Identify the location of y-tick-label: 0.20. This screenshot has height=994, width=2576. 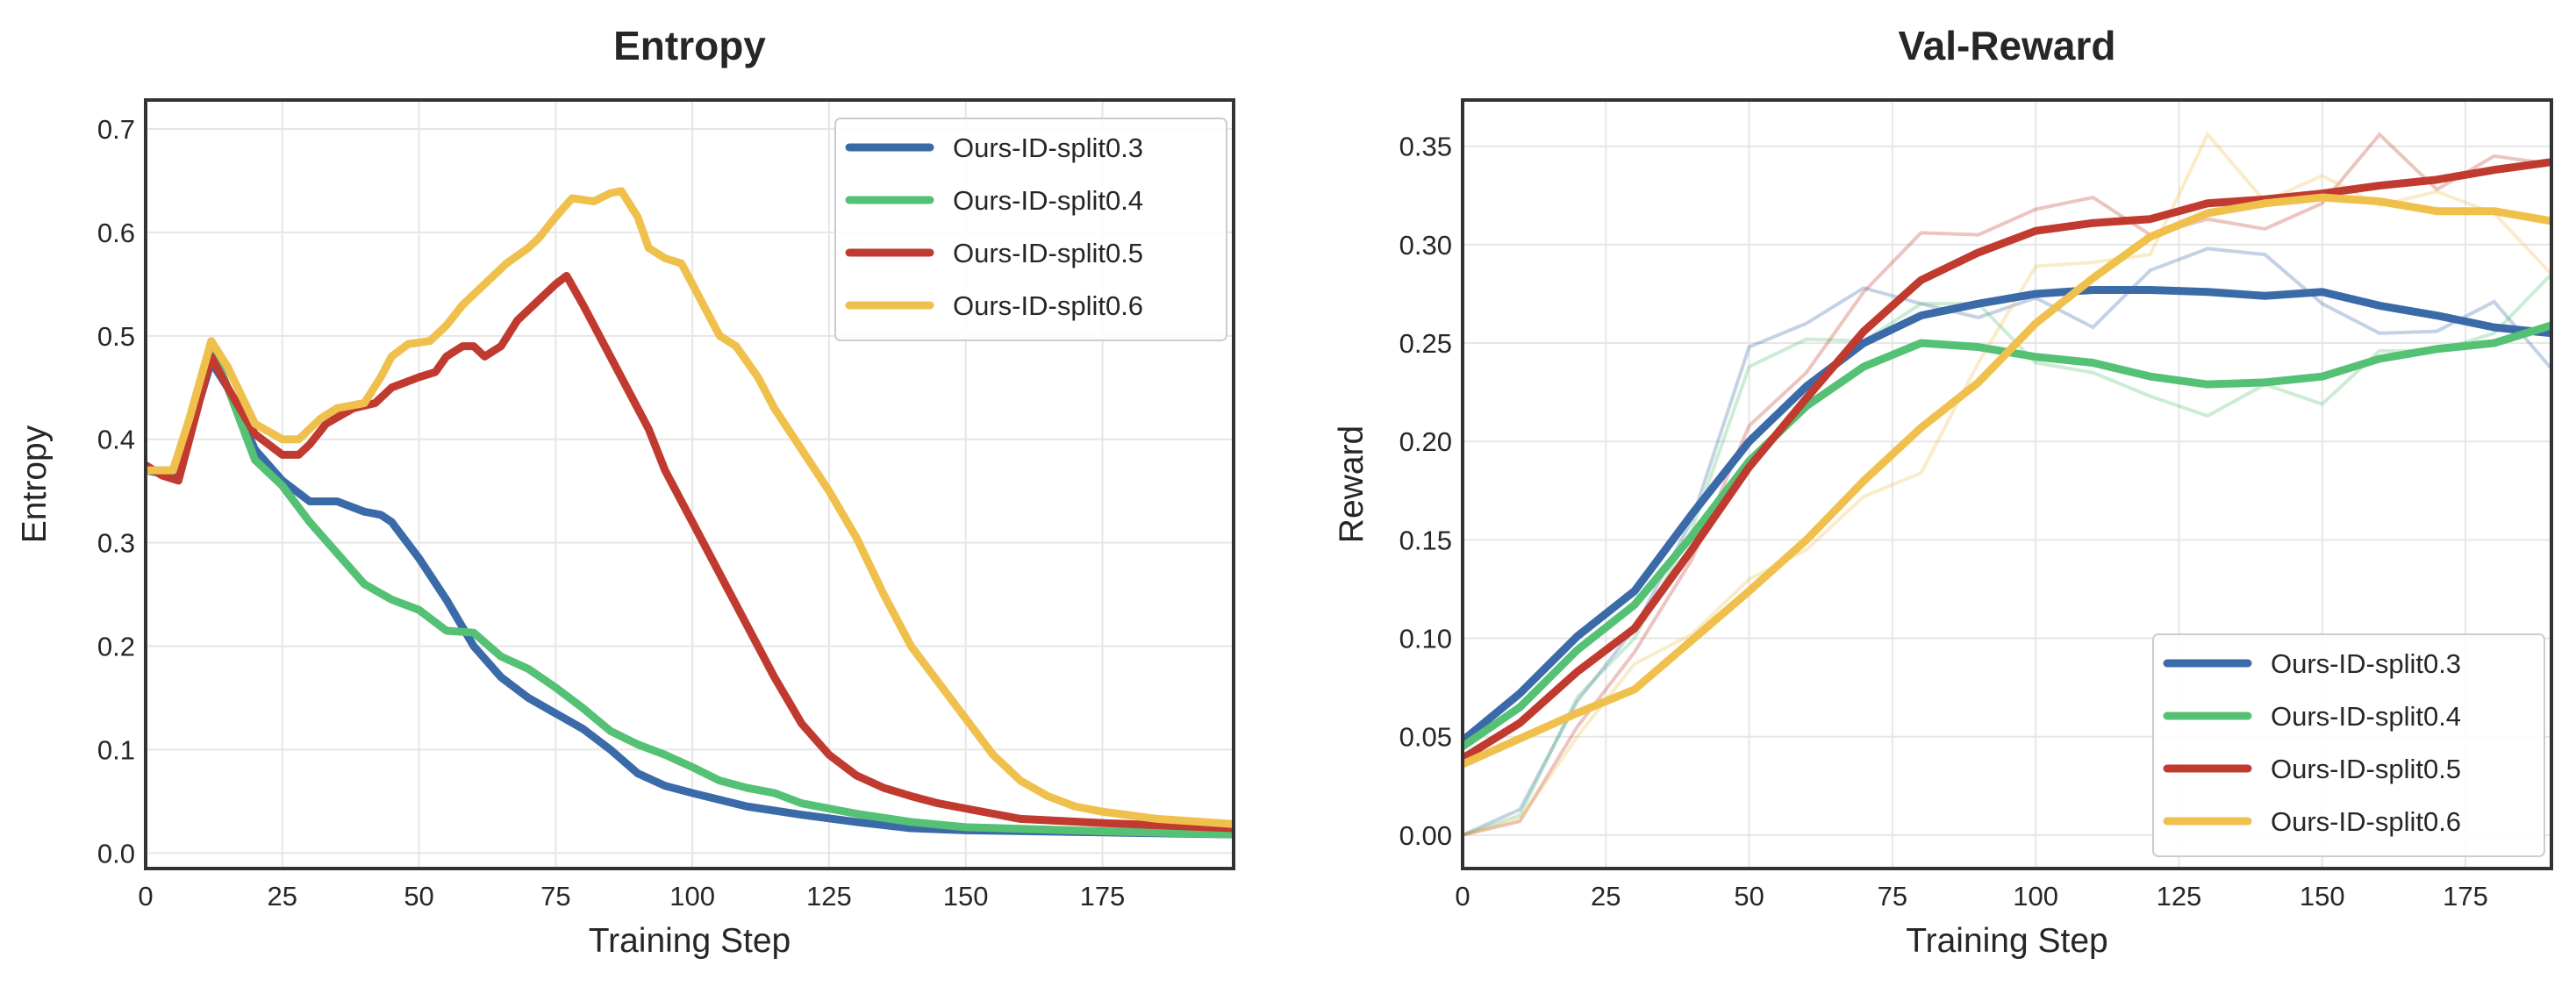
(1425, 441).